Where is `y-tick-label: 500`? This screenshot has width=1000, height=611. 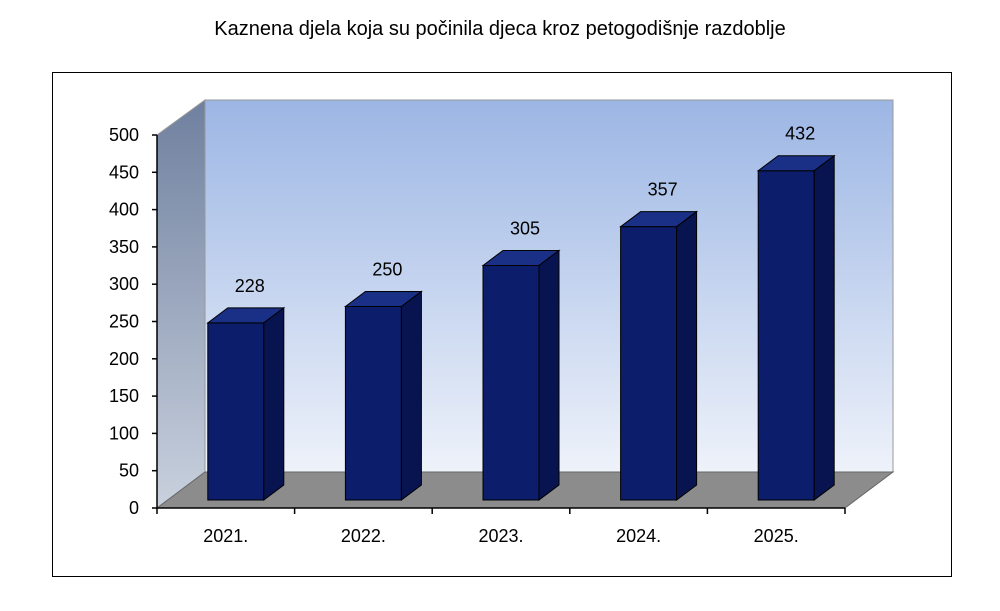
y-tick-label: 500 is located at coordinates (124, 135).